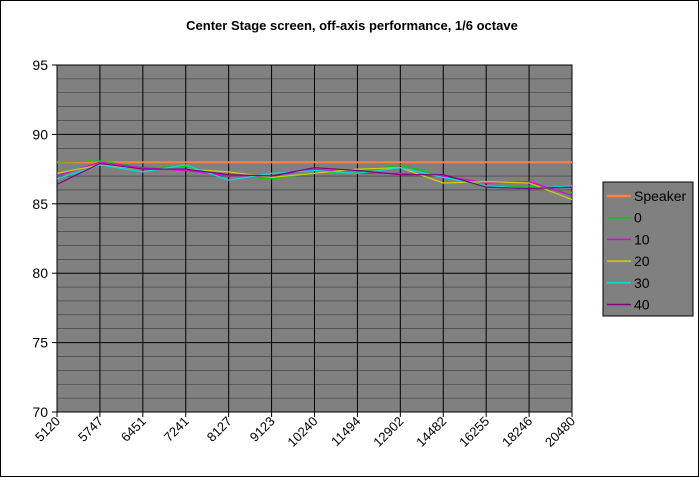 The width and height of the screenshot is (700, 483). I want to click on legend-label-10: 10, so click(642, 239).